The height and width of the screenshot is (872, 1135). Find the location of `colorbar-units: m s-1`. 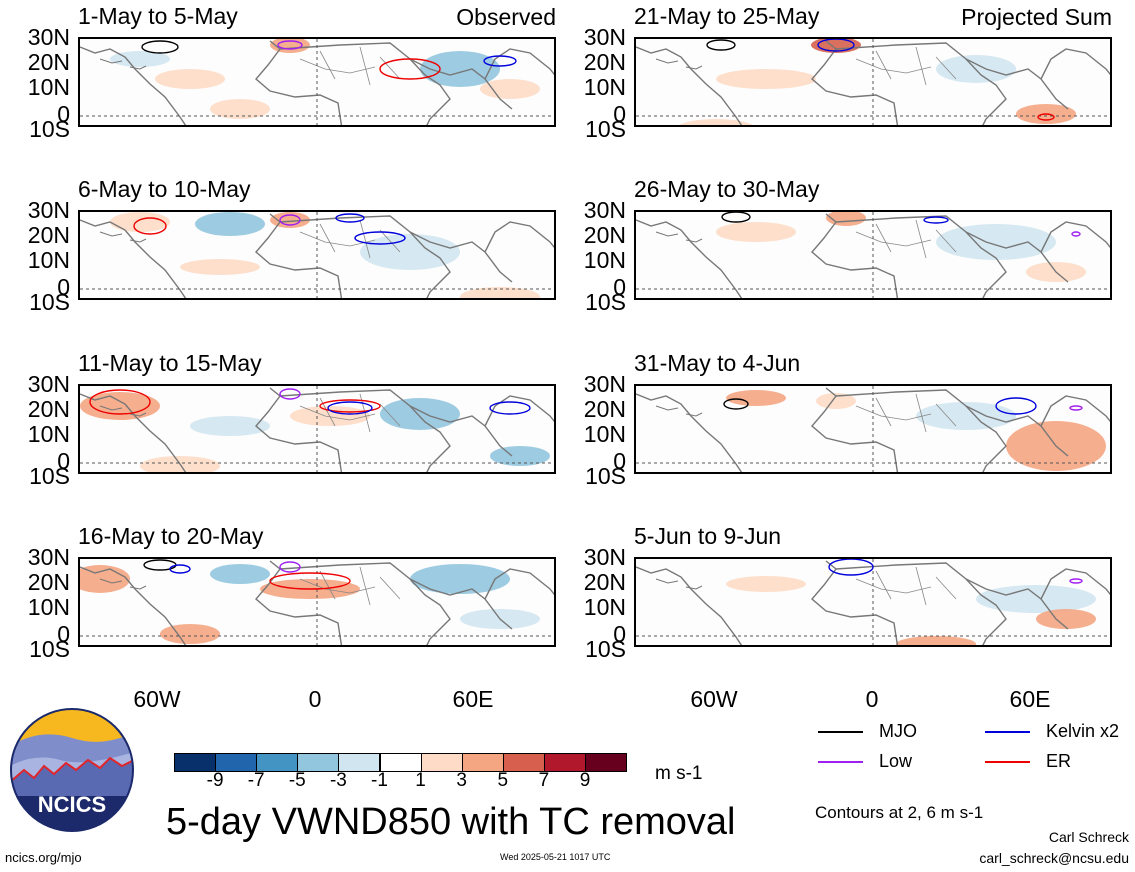

colorbar-units: m s-1 is located at coordinates (679, 773).